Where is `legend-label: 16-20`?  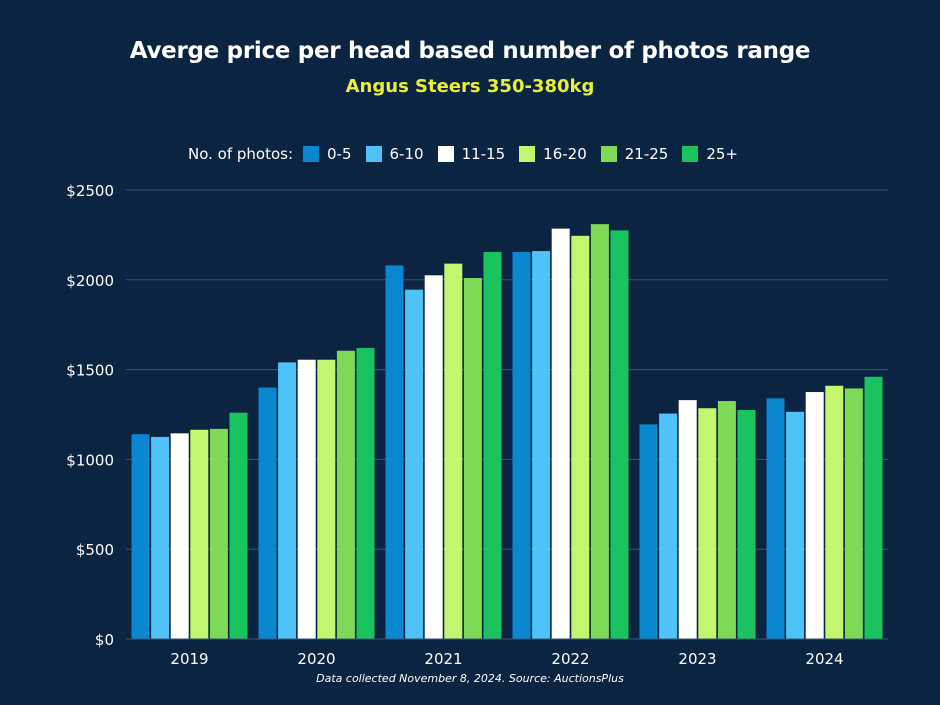
legend-label: 16-20 is located at coordinates (565, 154).